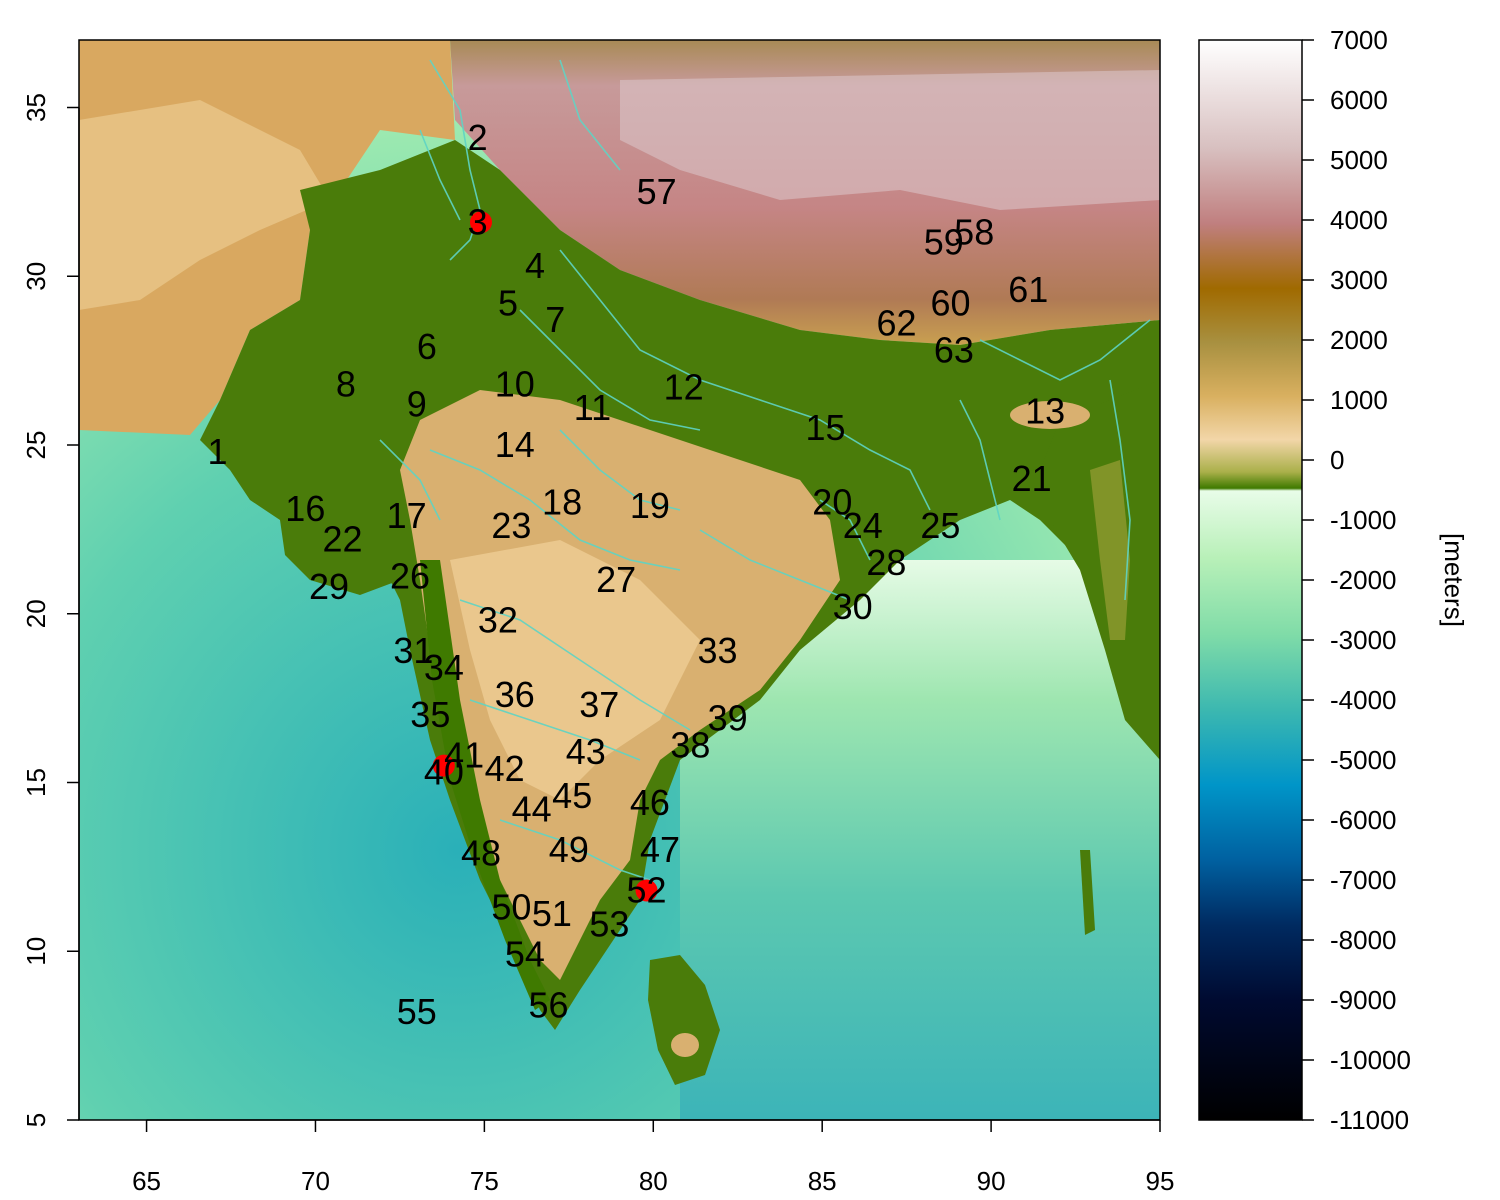 Image resolution: width=1500 pixels, height=1200 pixels. What do you see at coordinates (508, 302) in the screenshot?
I see `region-label-5: 5` at bounding box center [508, 302].